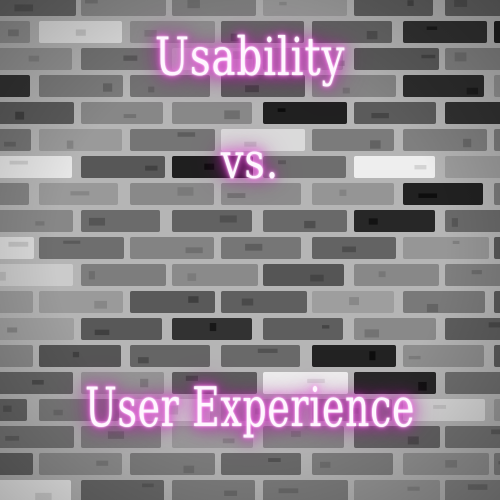 The width and height of the screenshot is (500, 500). I want to click on title-usability: Usability, so click(250, 58).